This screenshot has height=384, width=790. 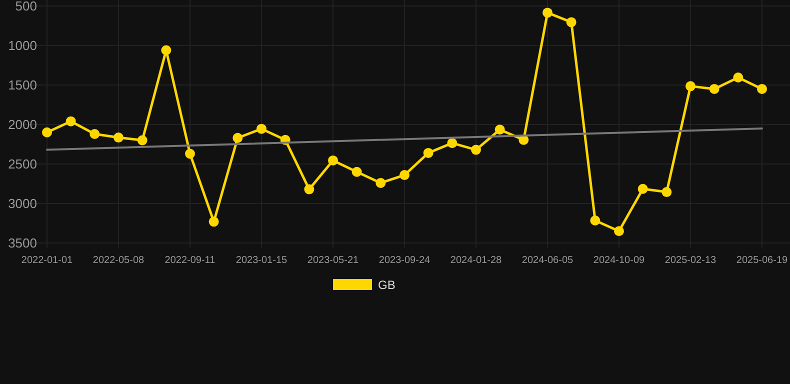 What do you see at coordinates (47, 260) in the screenshot?
I see `x-tick-label: 2022-01-01` at bounding box center [47, 260].